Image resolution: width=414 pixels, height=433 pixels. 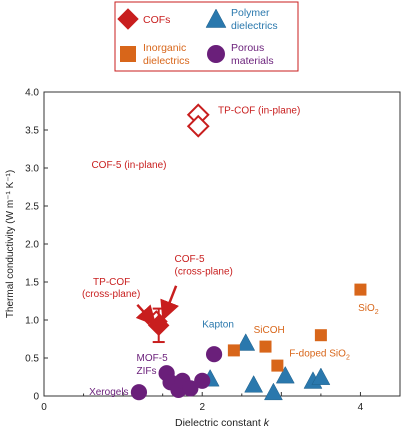 I want to click on legend-label-inorganic-2: dielectrics, so click(x=166, y=61).